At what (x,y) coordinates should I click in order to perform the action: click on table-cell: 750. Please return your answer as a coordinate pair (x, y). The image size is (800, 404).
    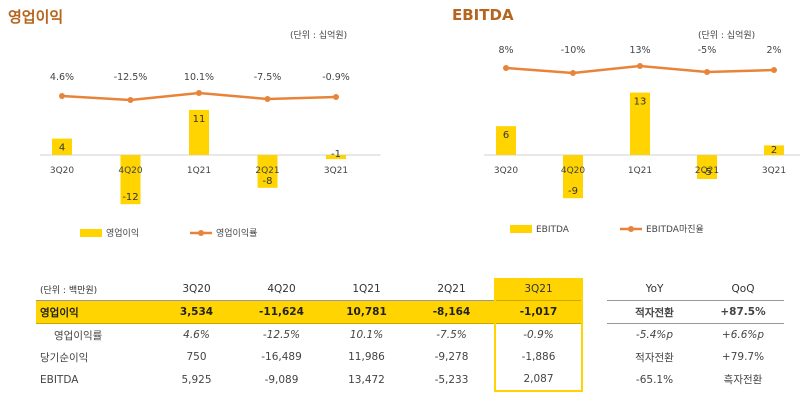
    Looking at the image, I should click on (196, 357).